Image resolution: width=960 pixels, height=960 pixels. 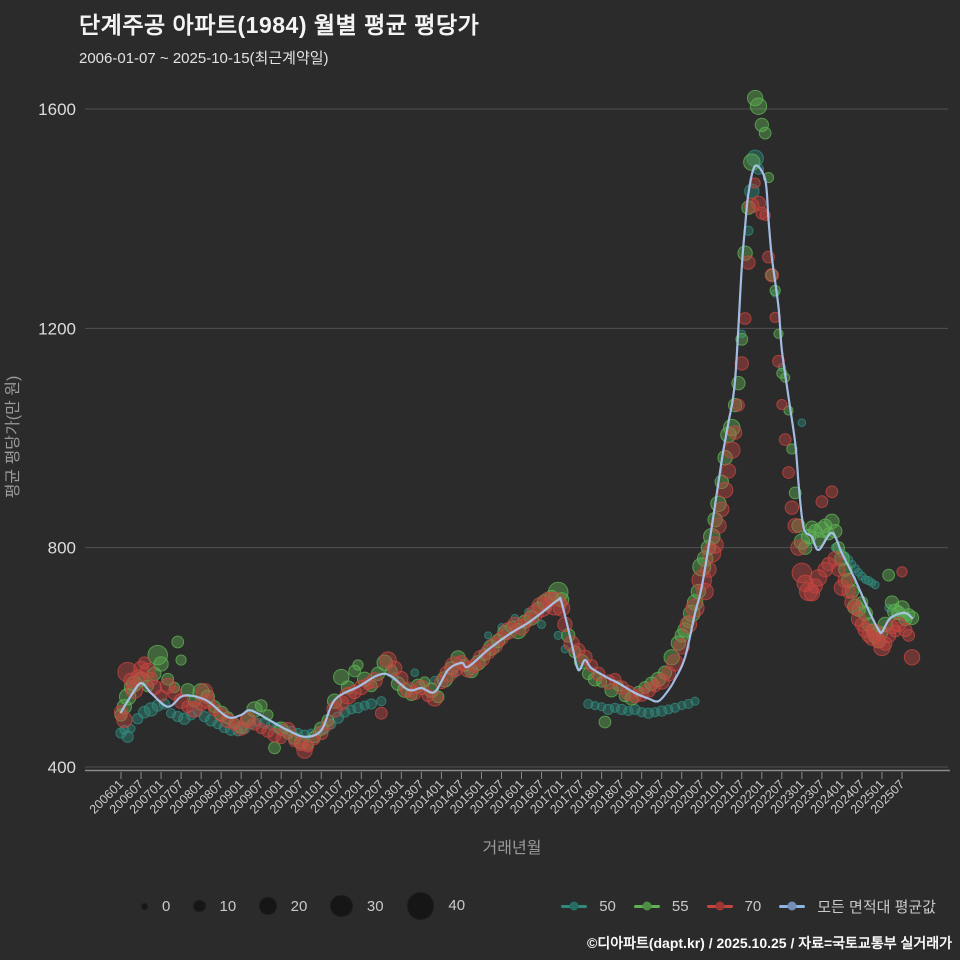 I want to click on legend-series-50: 50, so click(x=588, y=906).